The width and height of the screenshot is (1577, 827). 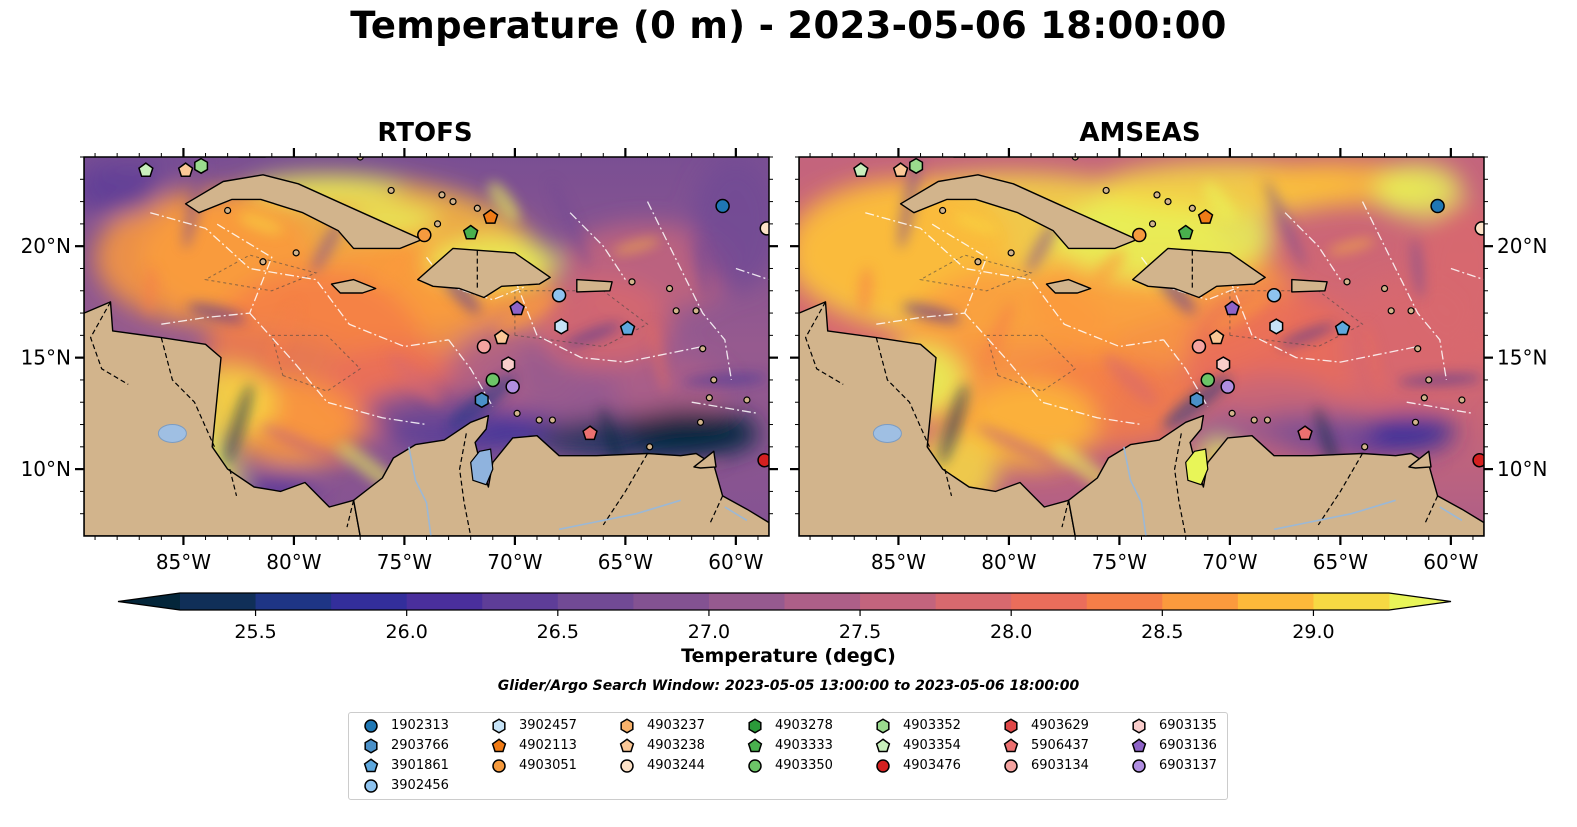 What do you see at coordinates (1060, 745) in the screenshot?
I see `legend-label: 5906437` at bounding box center [1060, 745].